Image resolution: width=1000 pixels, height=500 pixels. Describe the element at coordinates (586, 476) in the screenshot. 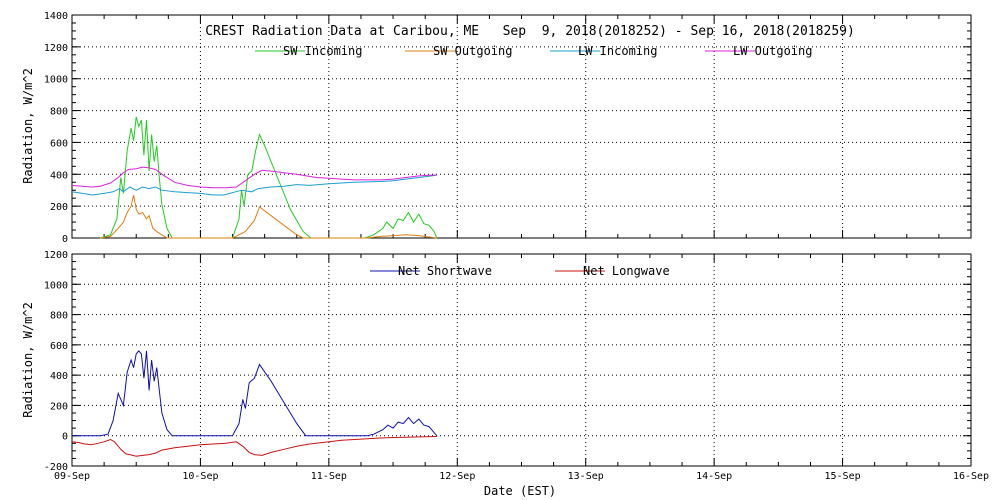

I see `x-tick-label: 13-Sep` at that location.